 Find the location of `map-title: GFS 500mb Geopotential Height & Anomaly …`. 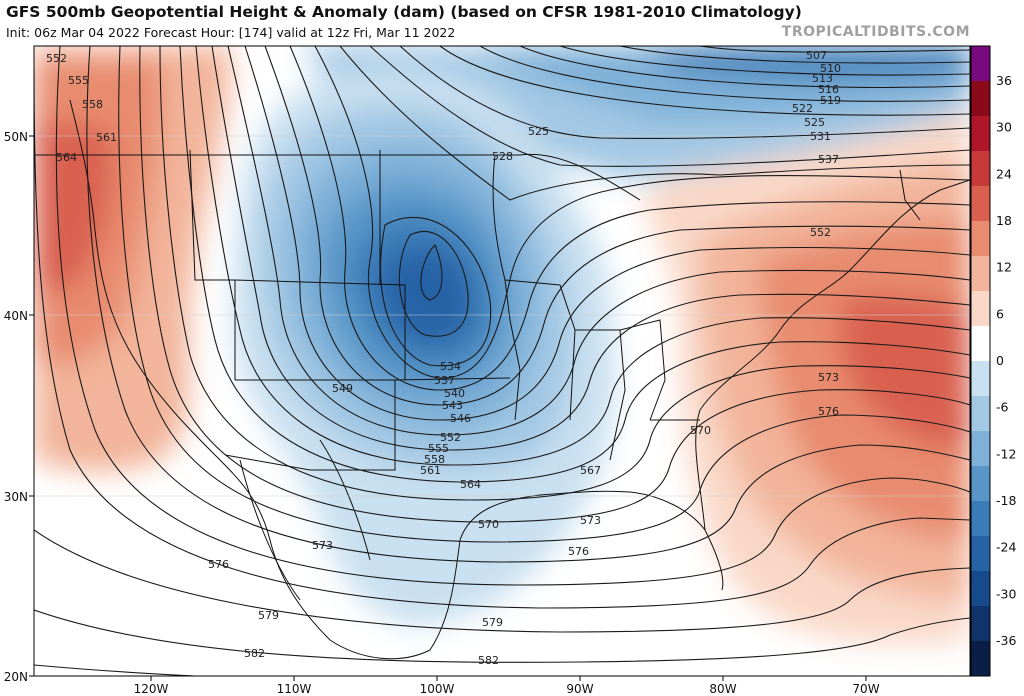

map-title: GFS 500mb Geopotential Height & Anomaly … is located at coordinates (404, 12).